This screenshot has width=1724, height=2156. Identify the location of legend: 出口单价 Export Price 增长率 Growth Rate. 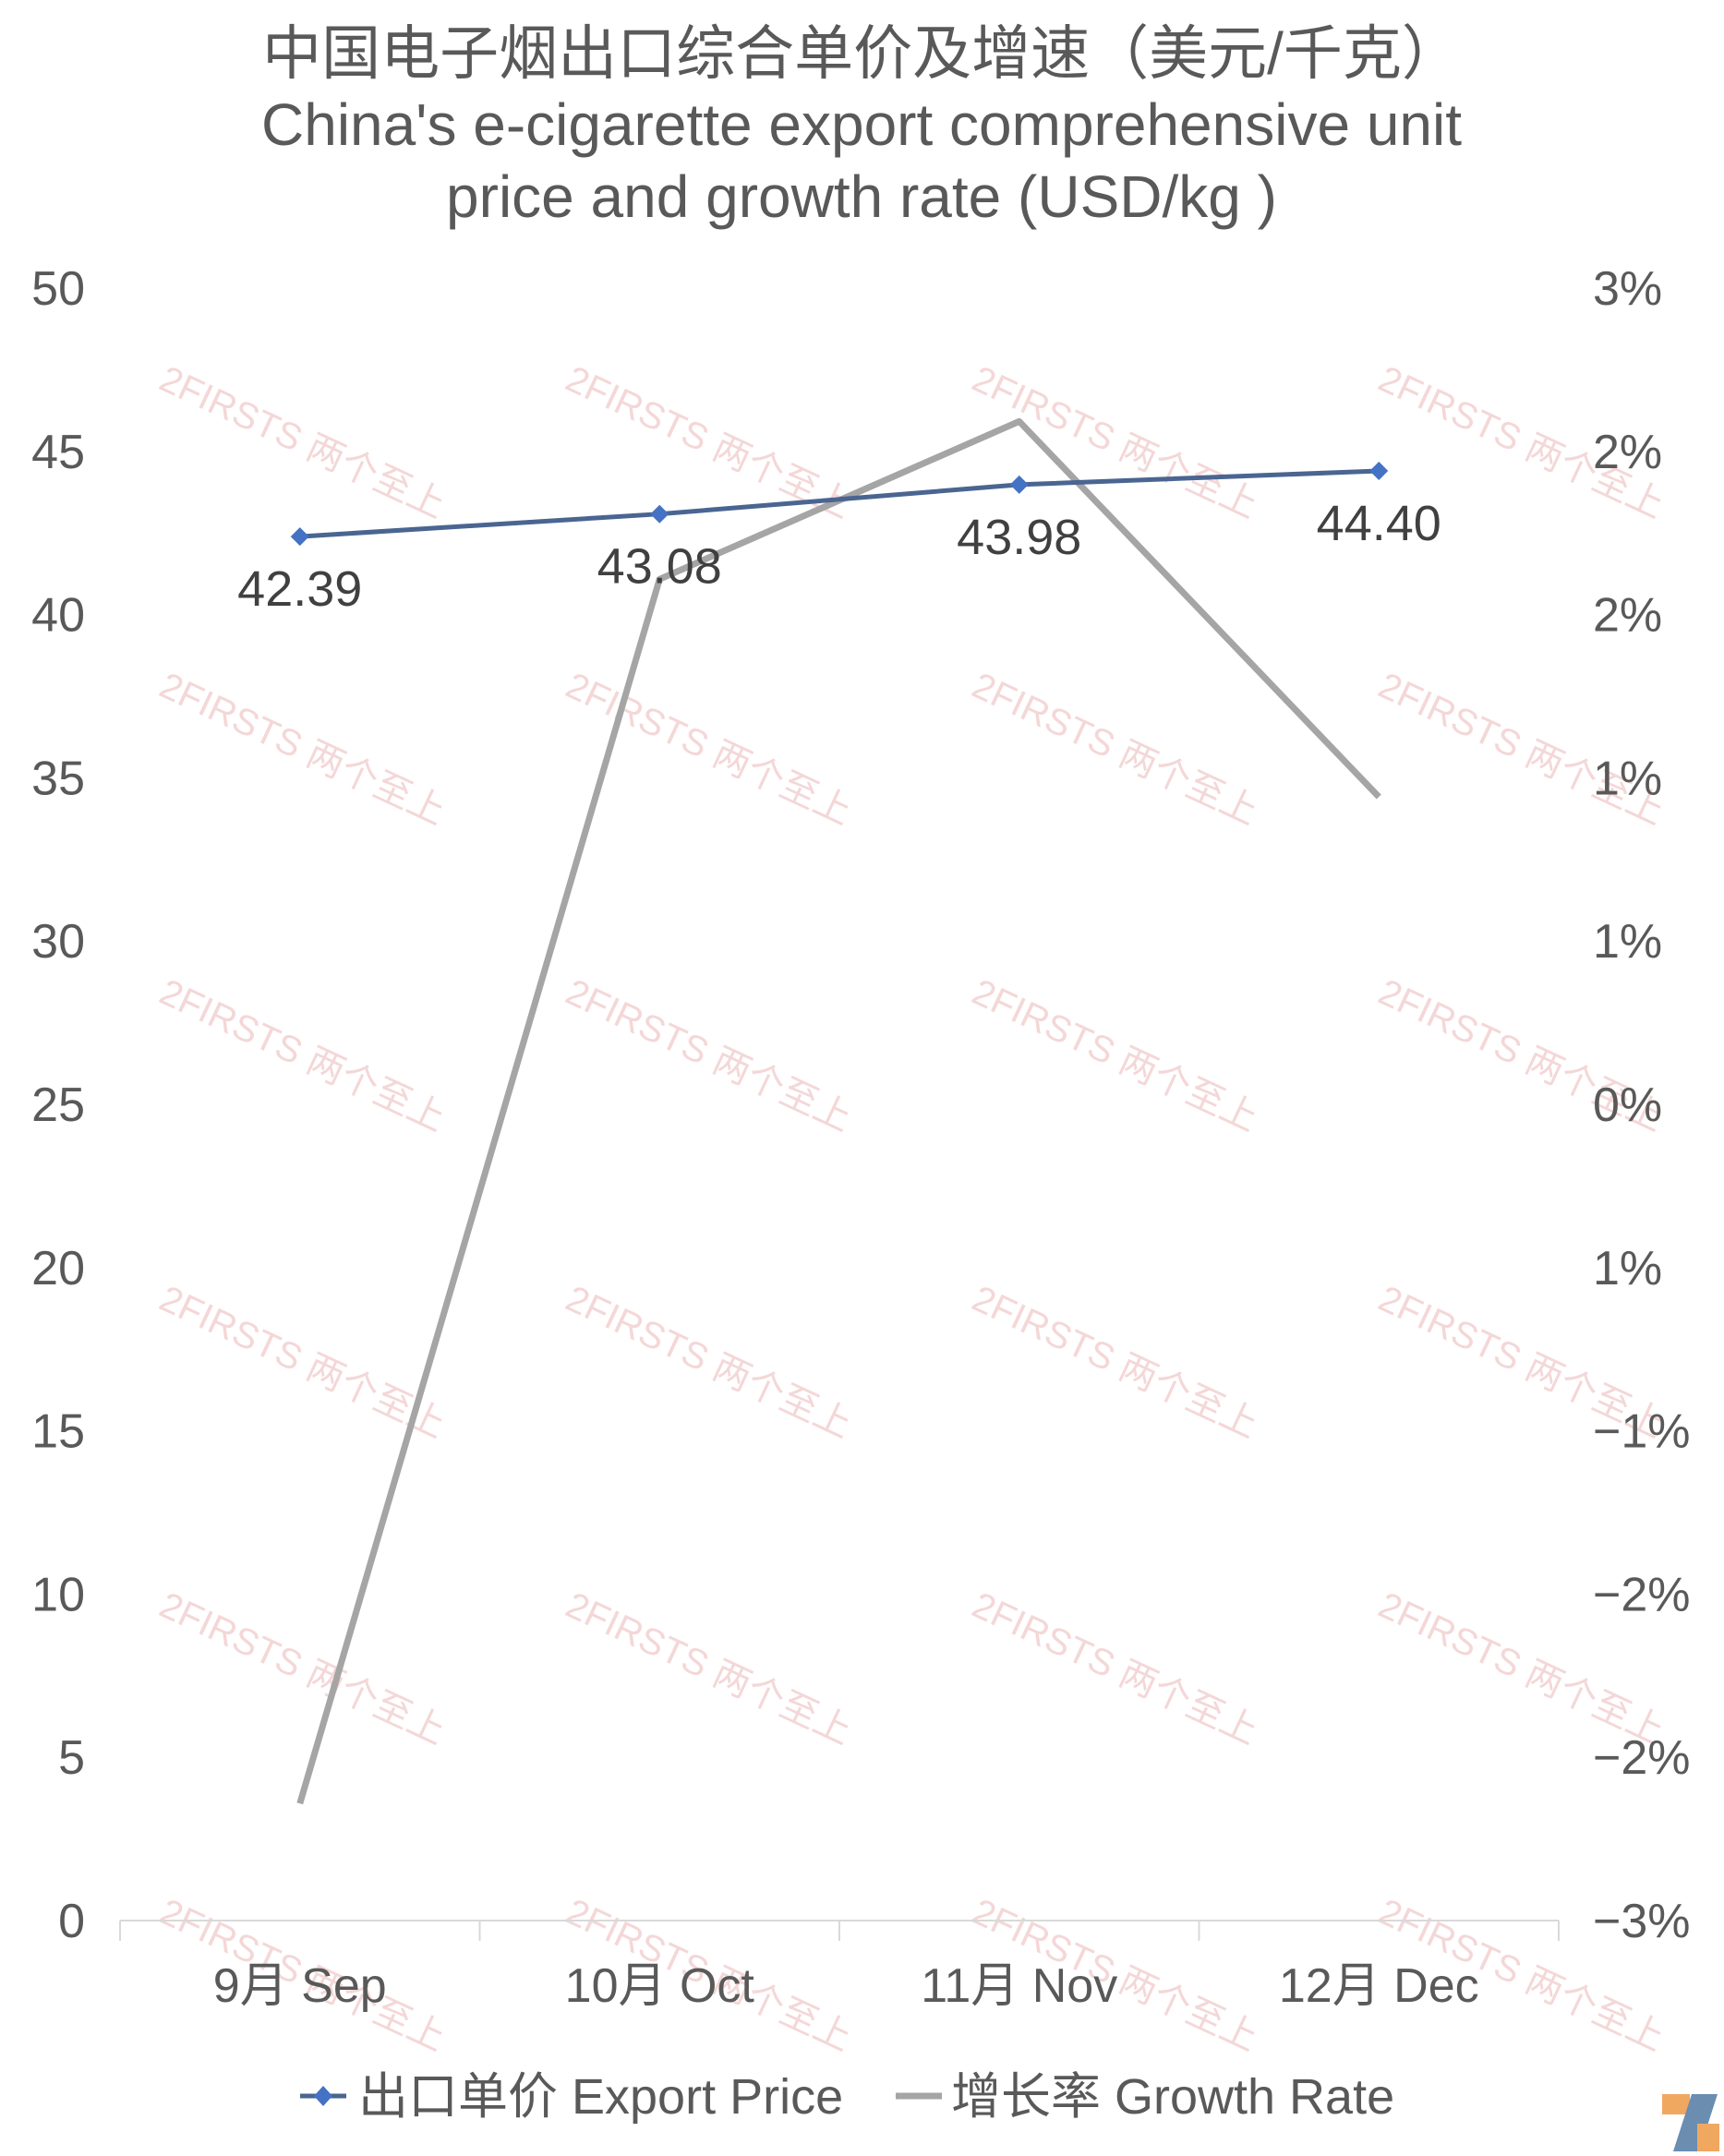
(847, 2097).